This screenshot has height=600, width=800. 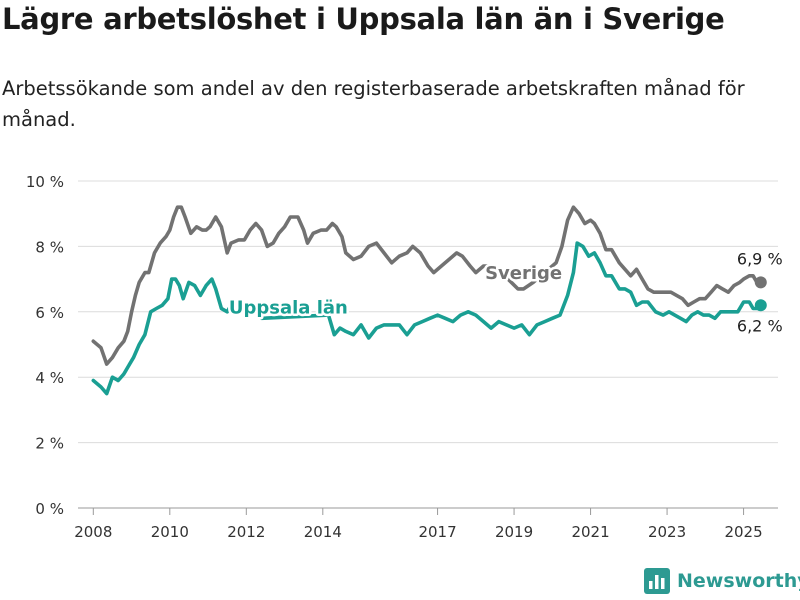 I want to click on brand-logo: Newsworthy, so click(x=722, y=581).